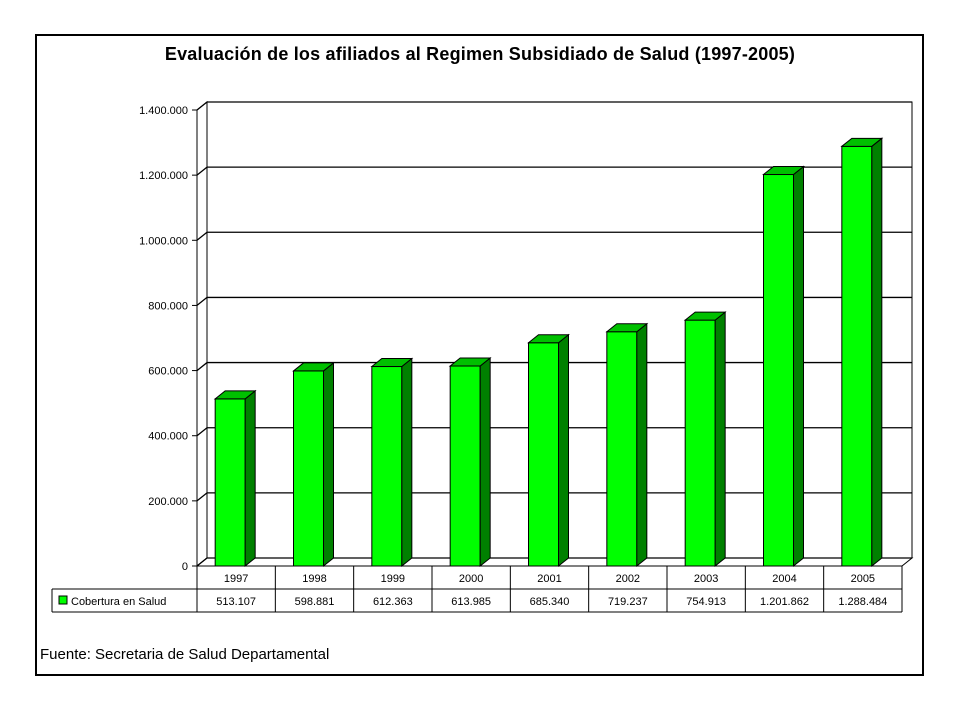  I want to click on data-table-value: 719.237, so click(628, 602).